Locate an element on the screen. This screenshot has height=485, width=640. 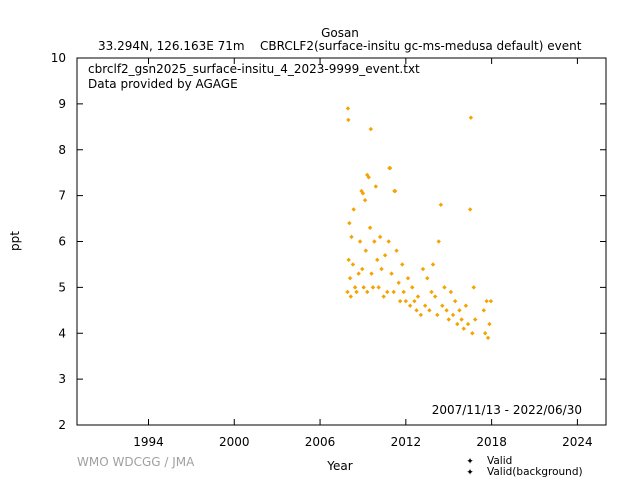
x-tick-label: 2012 is located at coordinates (406, 442).